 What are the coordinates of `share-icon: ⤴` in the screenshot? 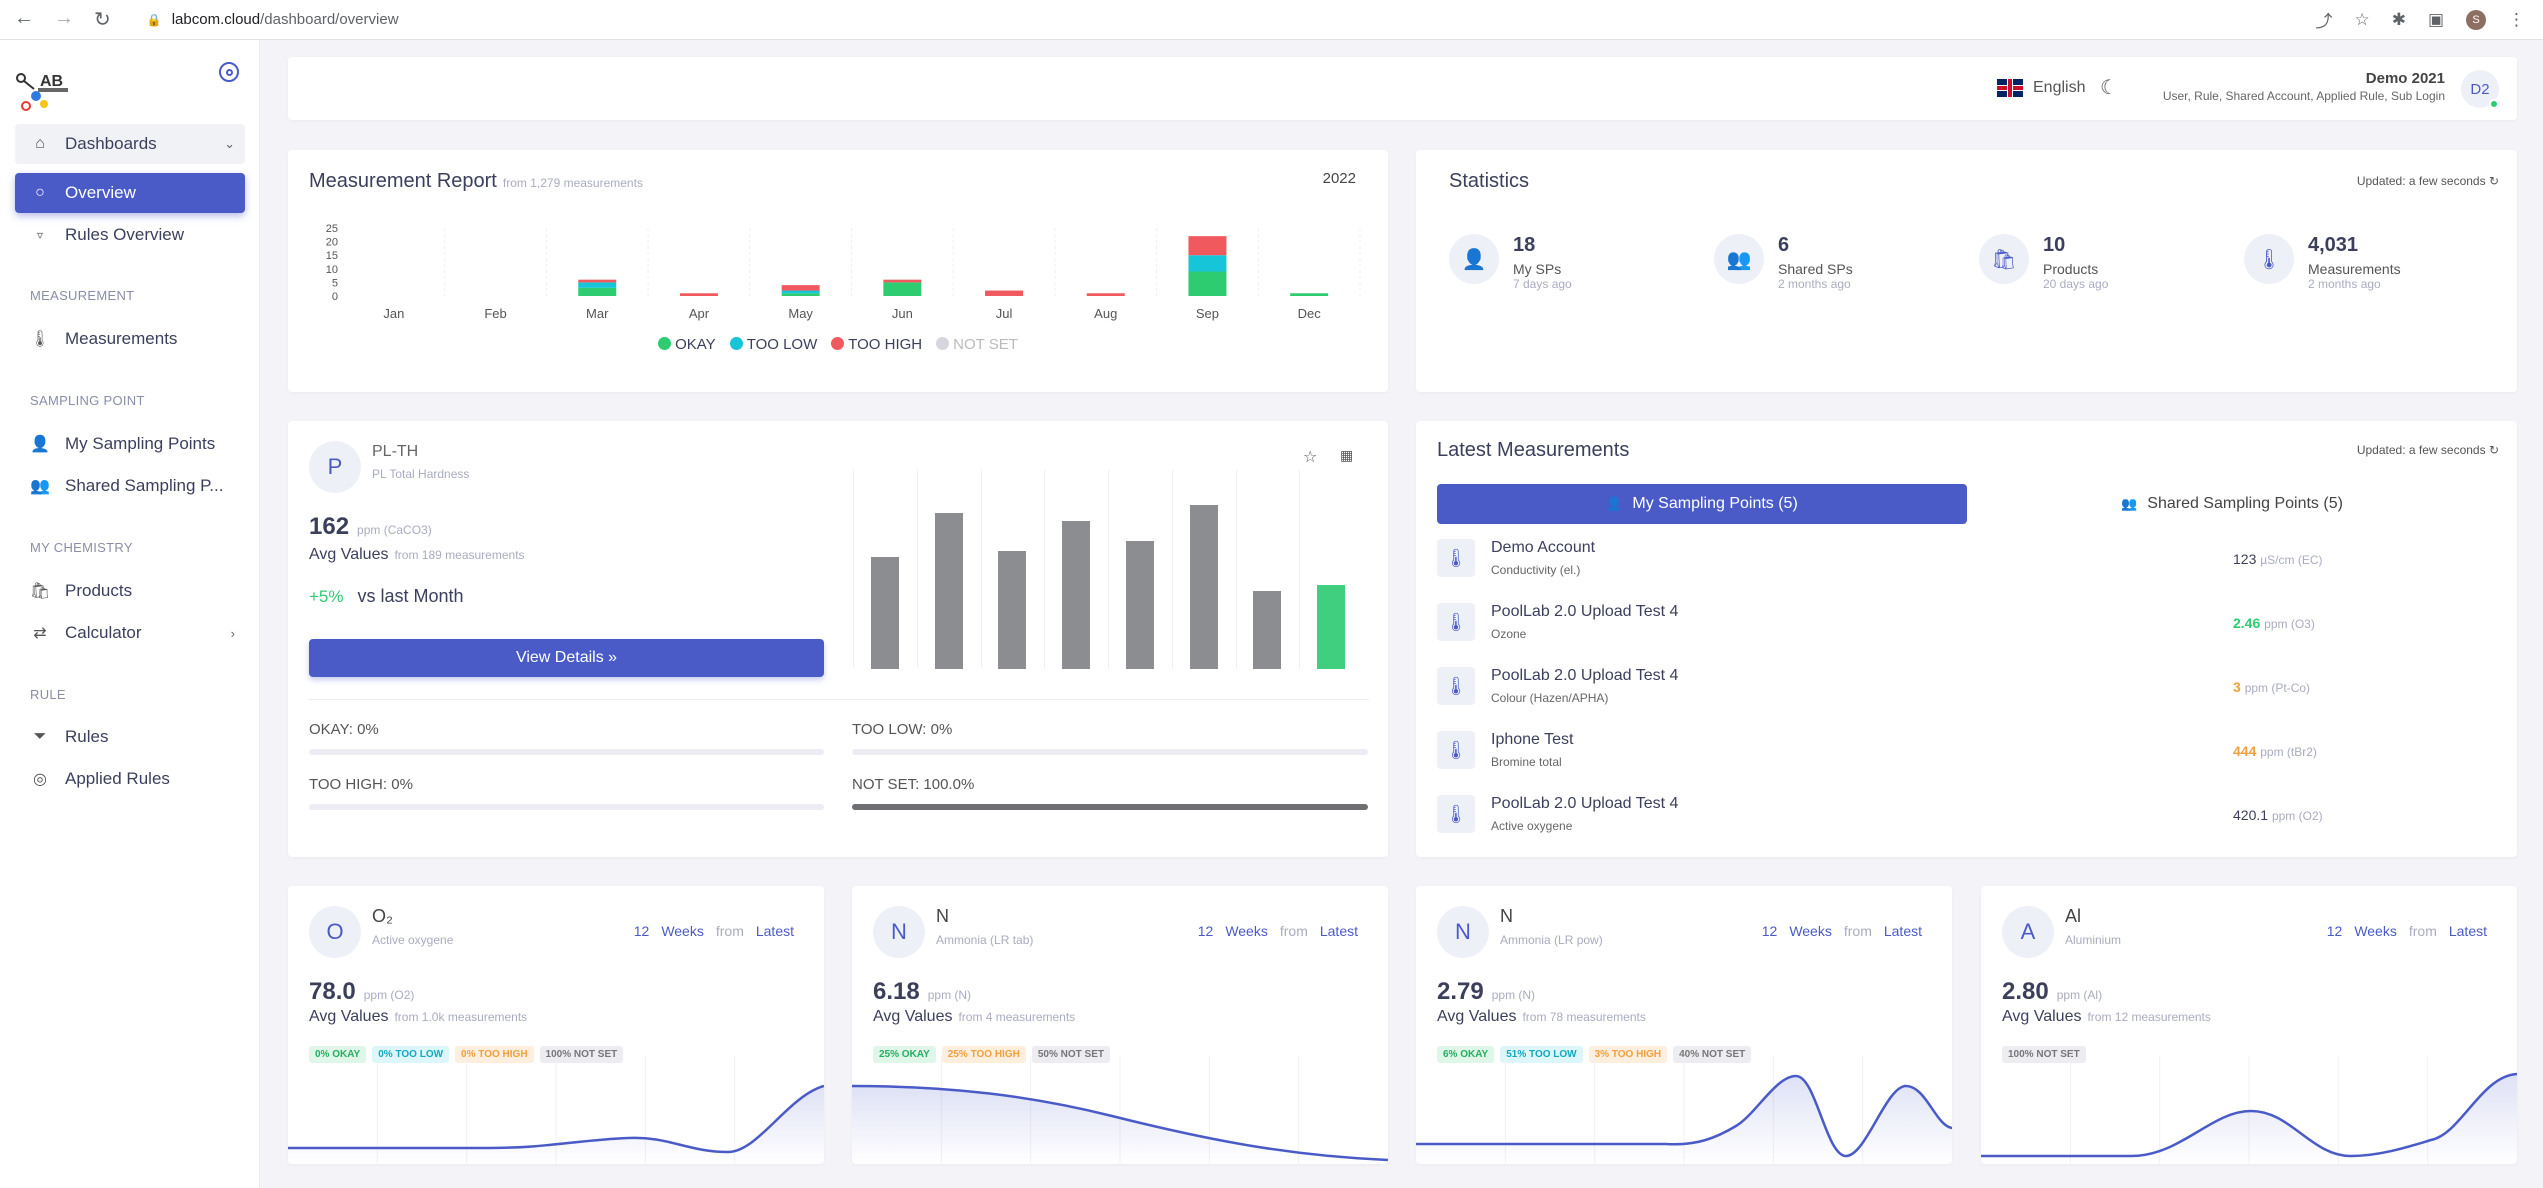 It's located at (2324, 21).